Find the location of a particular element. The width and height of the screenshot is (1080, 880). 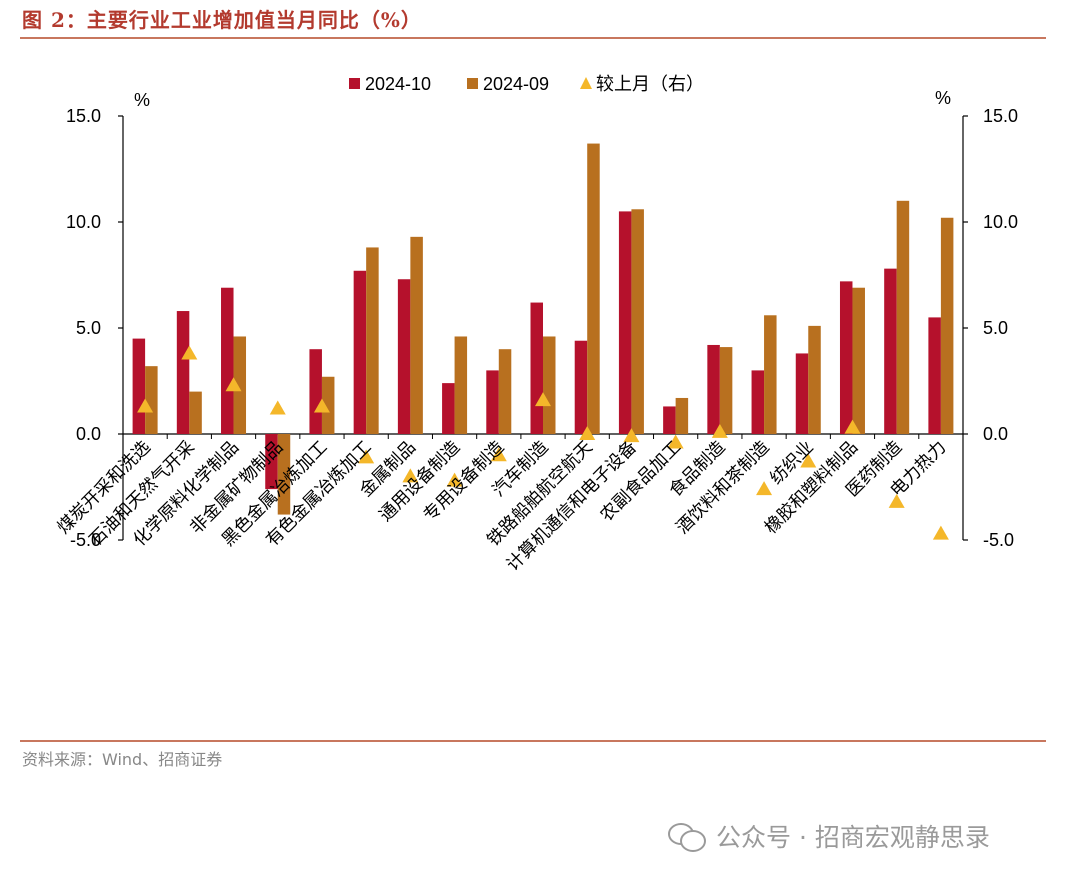

left-tick-label: -5.0 is located at coordinates (85, 540).